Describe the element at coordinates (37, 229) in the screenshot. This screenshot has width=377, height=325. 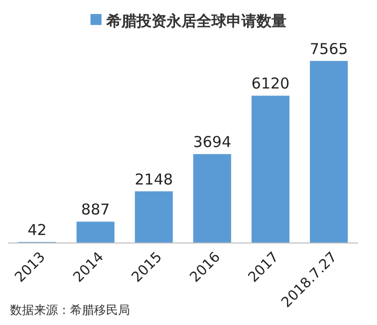
I see `data-label: 42` at that location.